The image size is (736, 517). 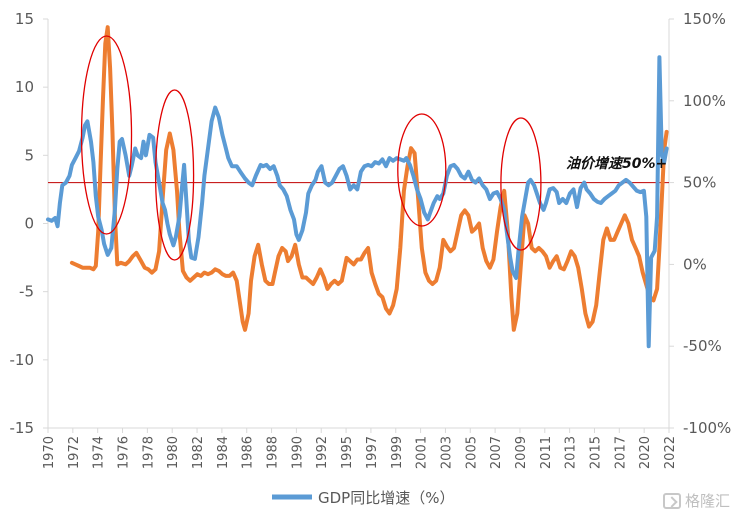 What do you see at coordinates (671, 500) in the screenshot?
I see `logo-icon` at bounding box center [671, 500].